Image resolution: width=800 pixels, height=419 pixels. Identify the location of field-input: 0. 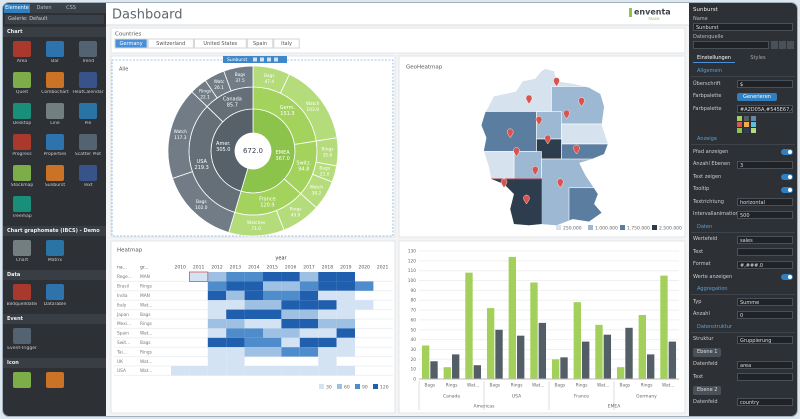
(765, 314).